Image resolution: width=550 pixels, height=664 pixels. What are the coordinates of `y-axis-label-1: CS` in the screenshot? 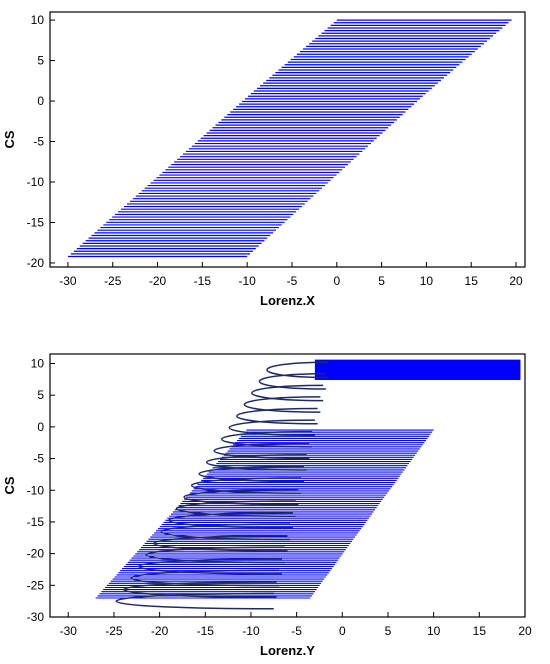 It's located at (9, 485).